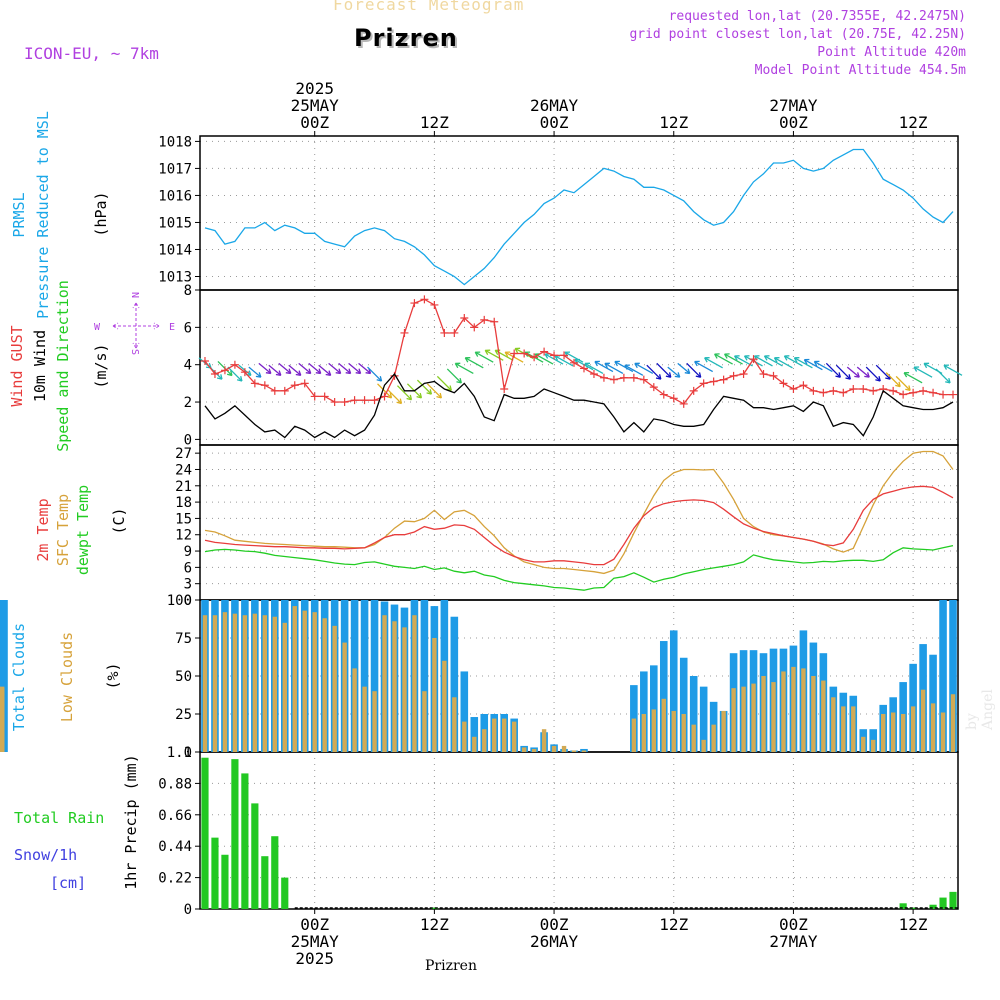 The image size is (1000, 1000). Describe the element at coordinates (97, 327) in the screenshot. I see `compass-west: W` at that location.